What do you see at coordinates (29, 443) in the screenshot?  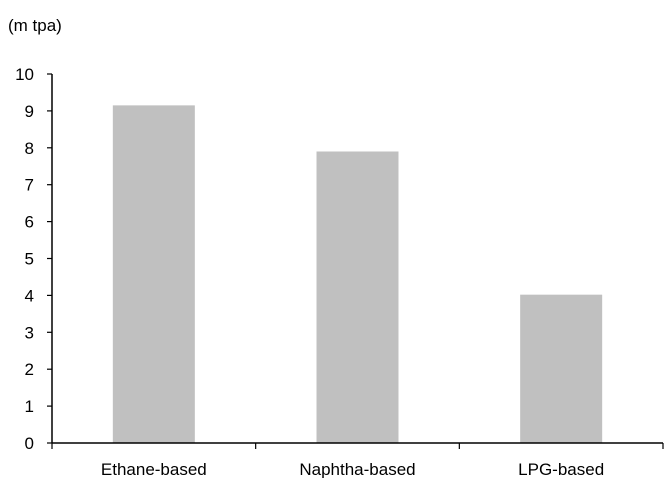 I see `y-tick-label: 0` at bounding box center [29, 443].